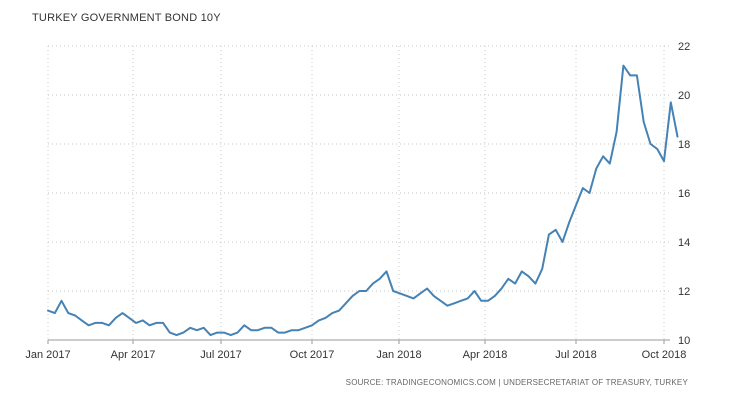 This screenshot has width=730, height=400. I want to click on y-tick-label: 18, so click(684, 145).